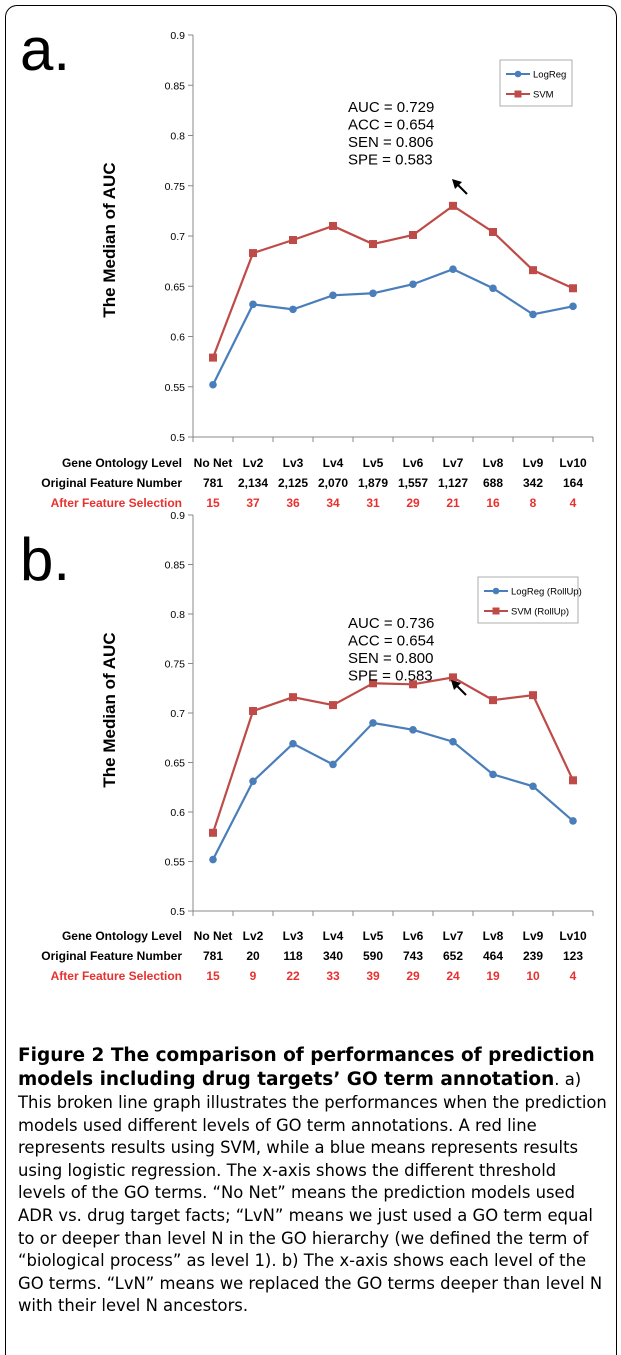 This screenshot has height=1355, width=621. Describe the element at coordinates (391, 107) in the screenshot. I see `a-annotation-line: AUC = 0.729` at that location.